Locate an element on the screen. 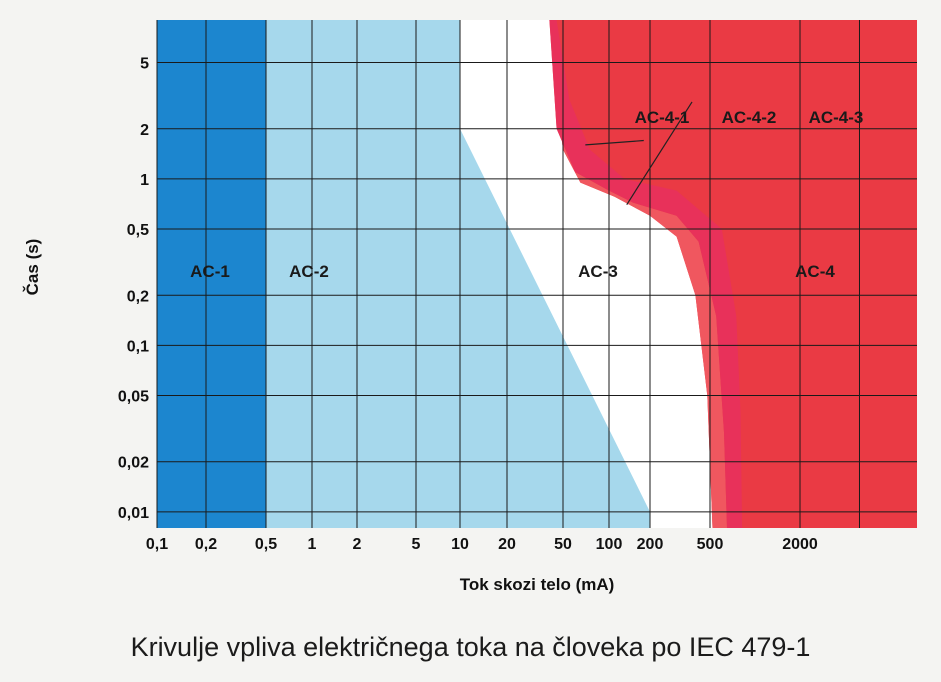  zone-label-ac-4-3: AC-4-3 is located at coordinates (836, 117).